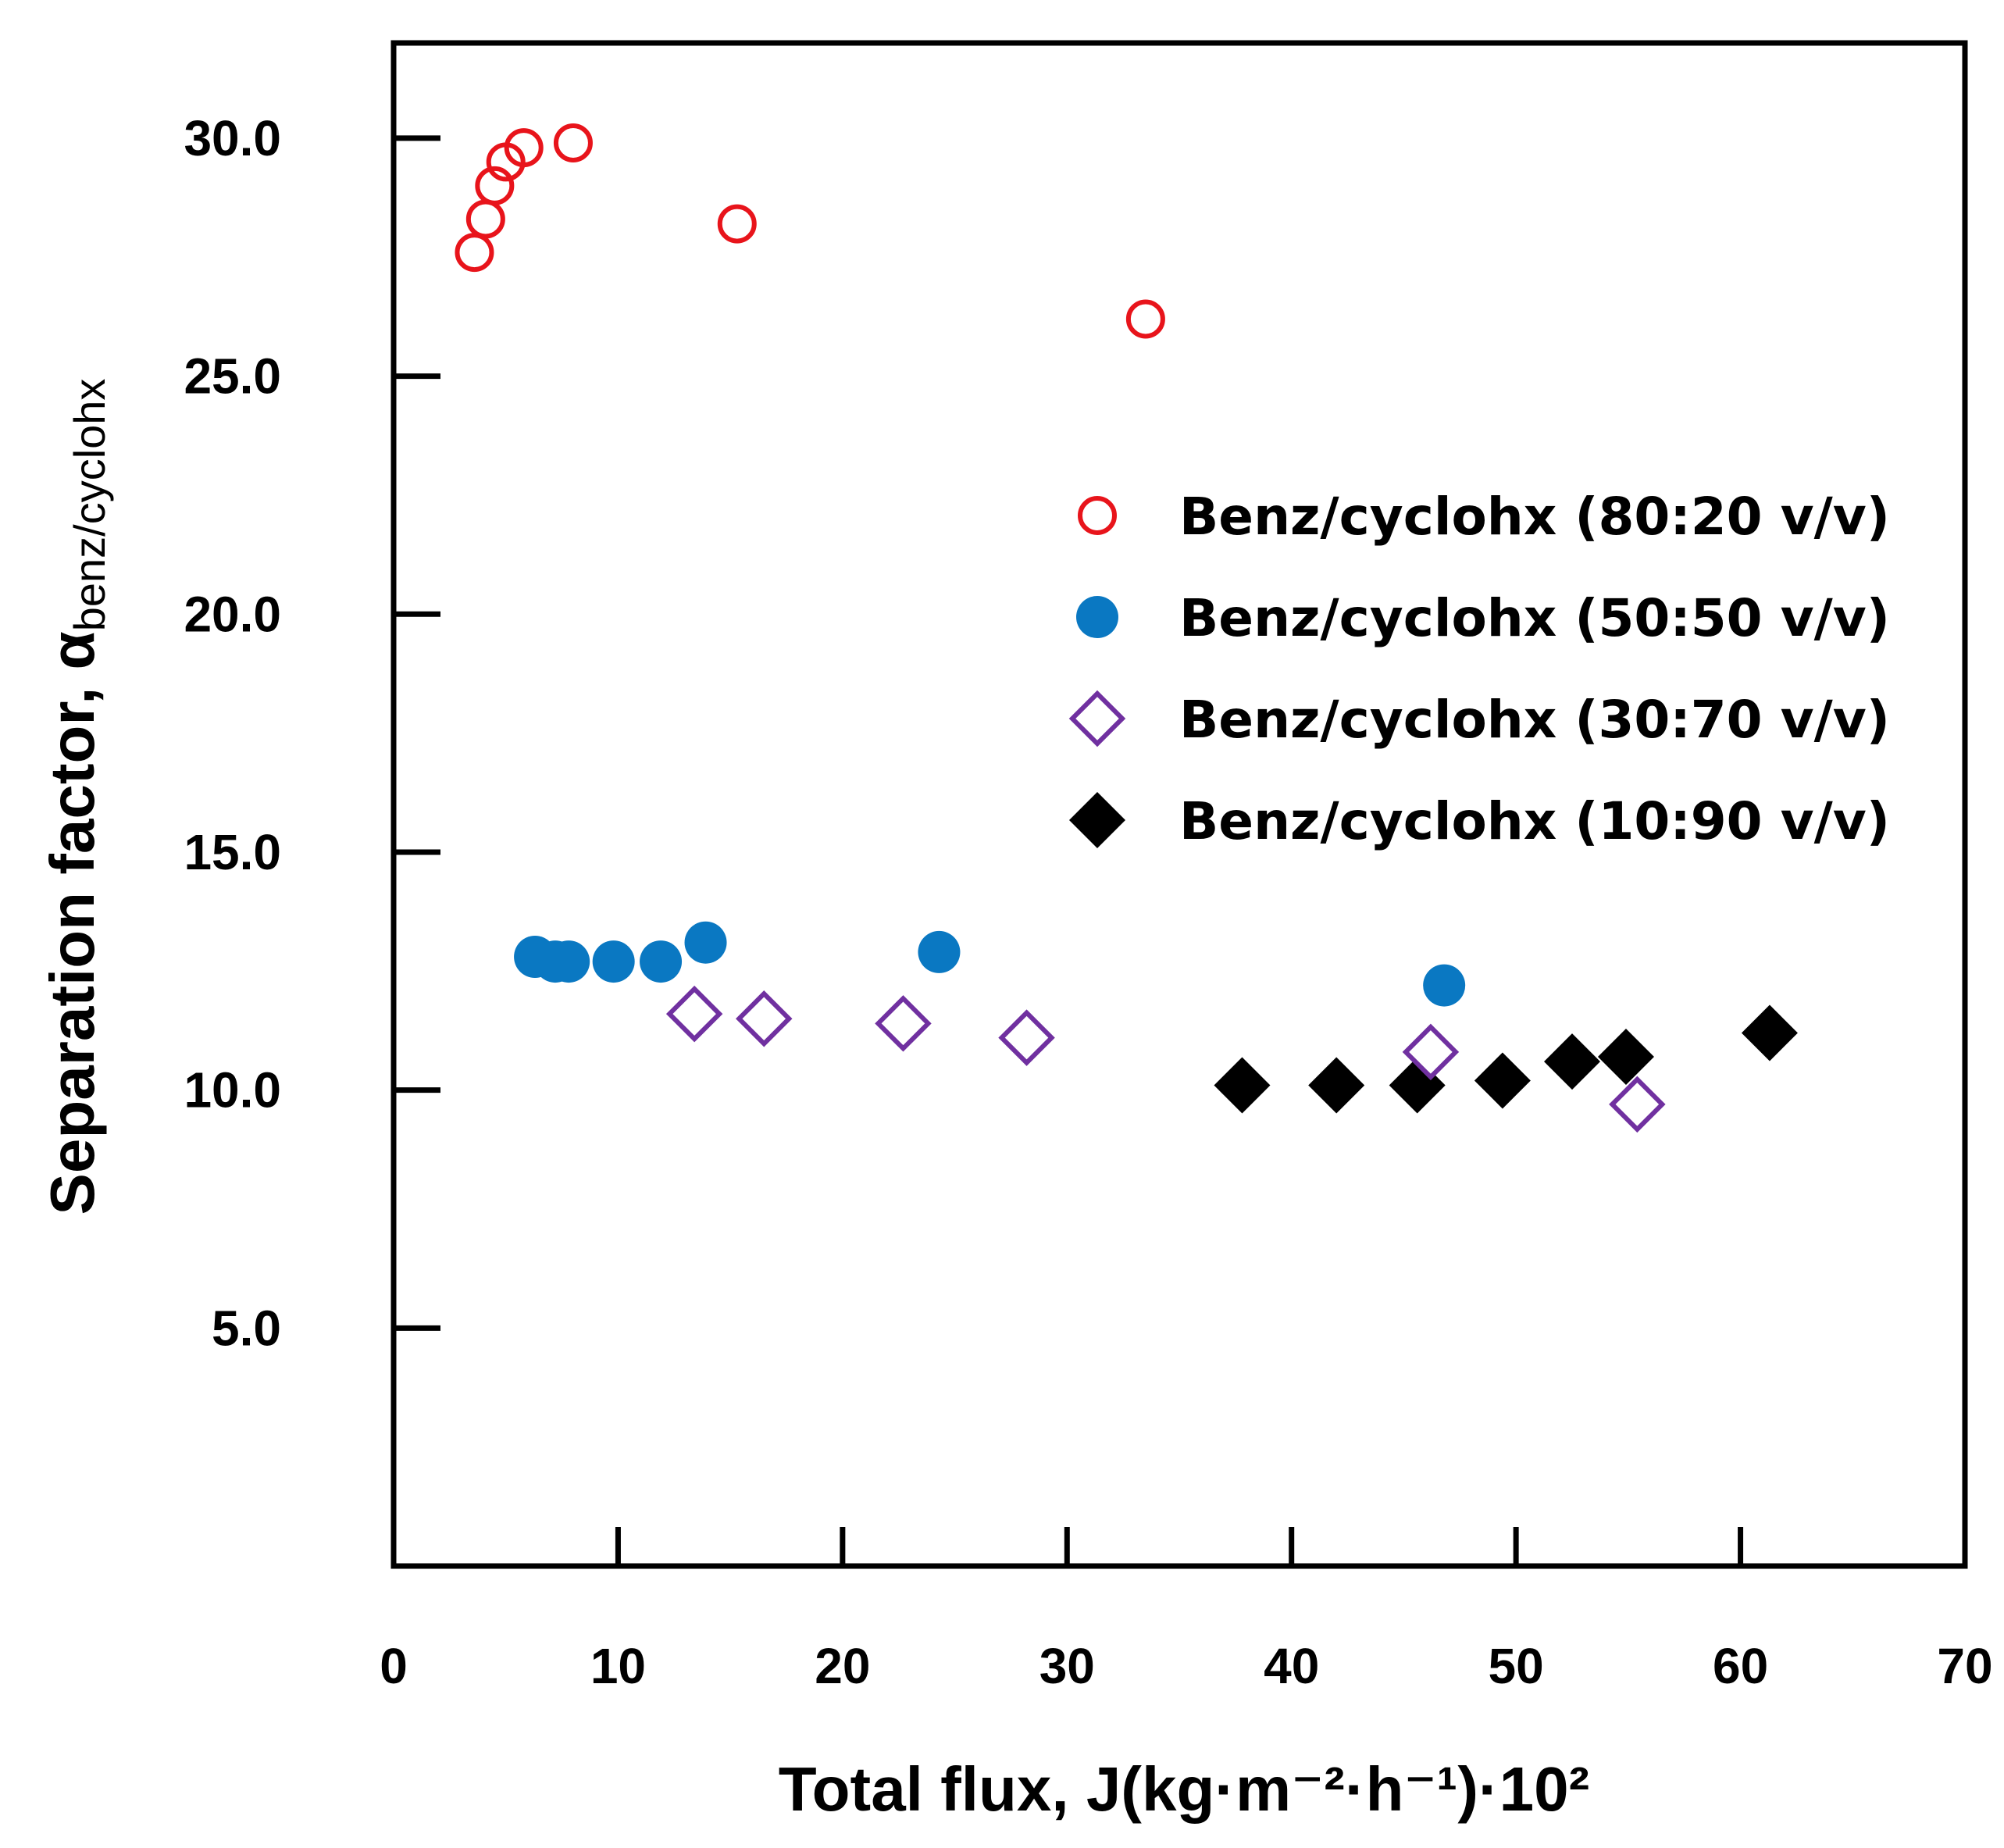 The height and width of the screenshot is (1848, 2004). Describe the element at coordinates (1186, 1611) in the screenshot. I see `x-ticks: 0 10 20 30 40 50 60 70` at that location.